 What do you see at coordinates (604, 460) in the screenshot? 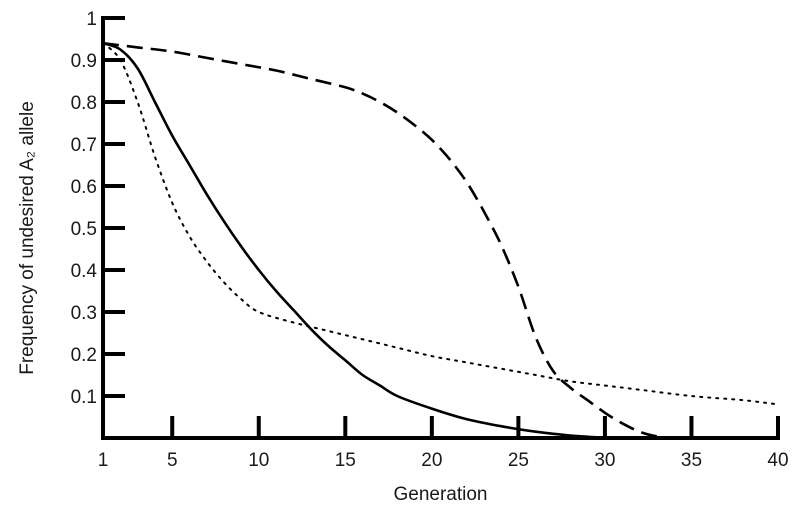
I see `x-tick-label: 30` at bounding box center [604, 460].